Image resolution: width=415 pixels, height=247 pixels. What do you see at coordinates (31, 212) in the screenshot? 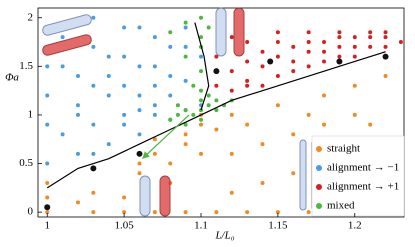
I see `y-tick-label: 0` at bounding box center [31, 212].